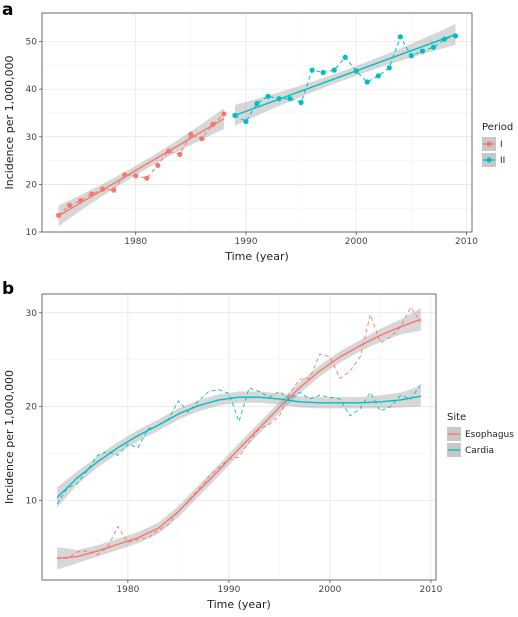  Describe the element at coordinates (32, 90) in the screenshot. I see `y-tick-label: 40` at that location.